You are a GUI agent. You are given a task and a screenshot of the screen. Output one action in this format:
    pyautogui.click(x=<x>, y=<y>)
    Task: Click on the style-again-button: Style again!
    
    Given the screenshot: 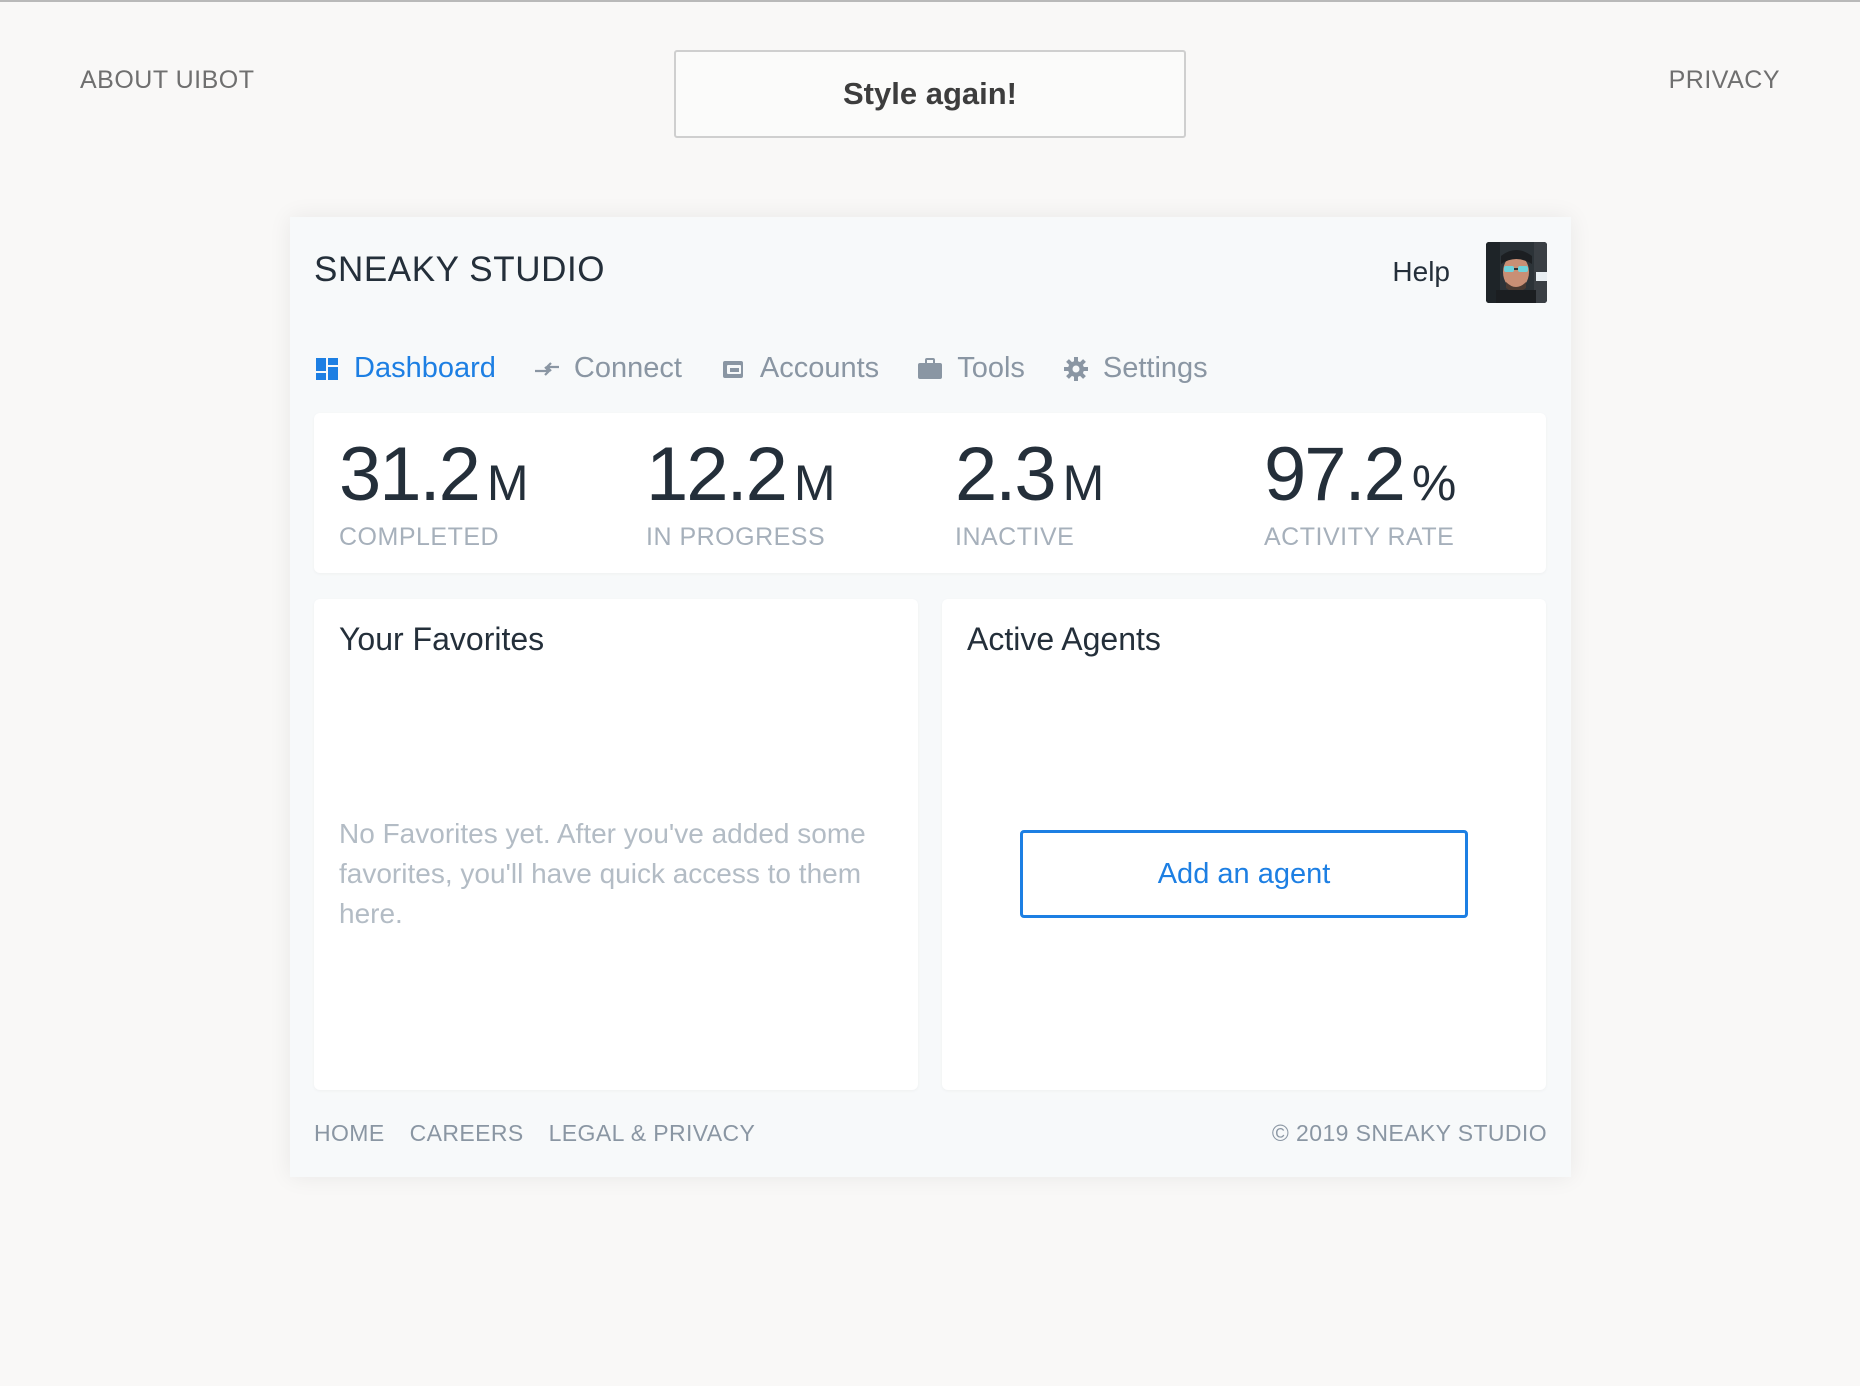 What is the action you would take?
    pyautogui.click(x=930, y=94)
    